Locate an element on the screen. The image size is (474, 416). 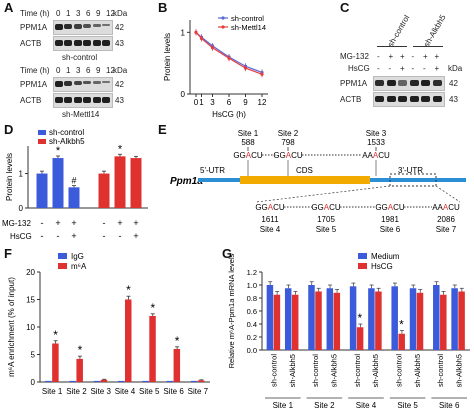
blot-band-ppm1a-control is located at coordinates (106, 25).